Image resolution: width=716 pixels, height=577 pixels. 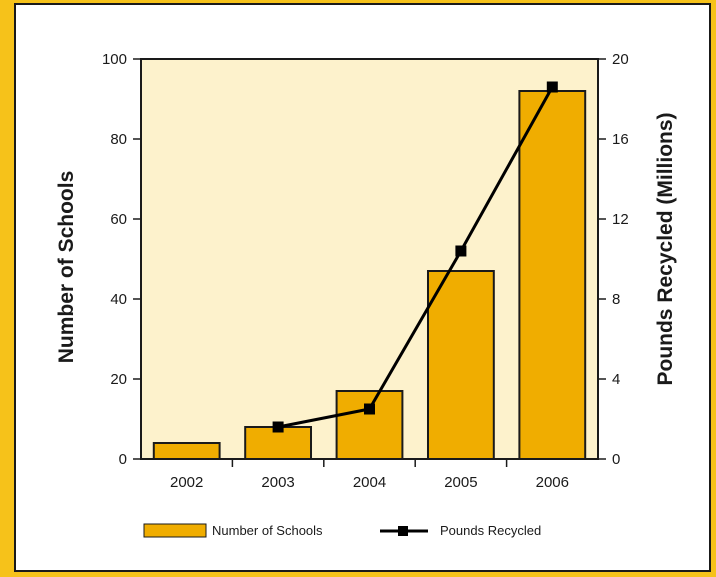 What do you see at coordinates (665, 248) in the screenshot?
I see `right-axis-title: Pounds Recycled (Millions)` at bounding box center [665, 248].